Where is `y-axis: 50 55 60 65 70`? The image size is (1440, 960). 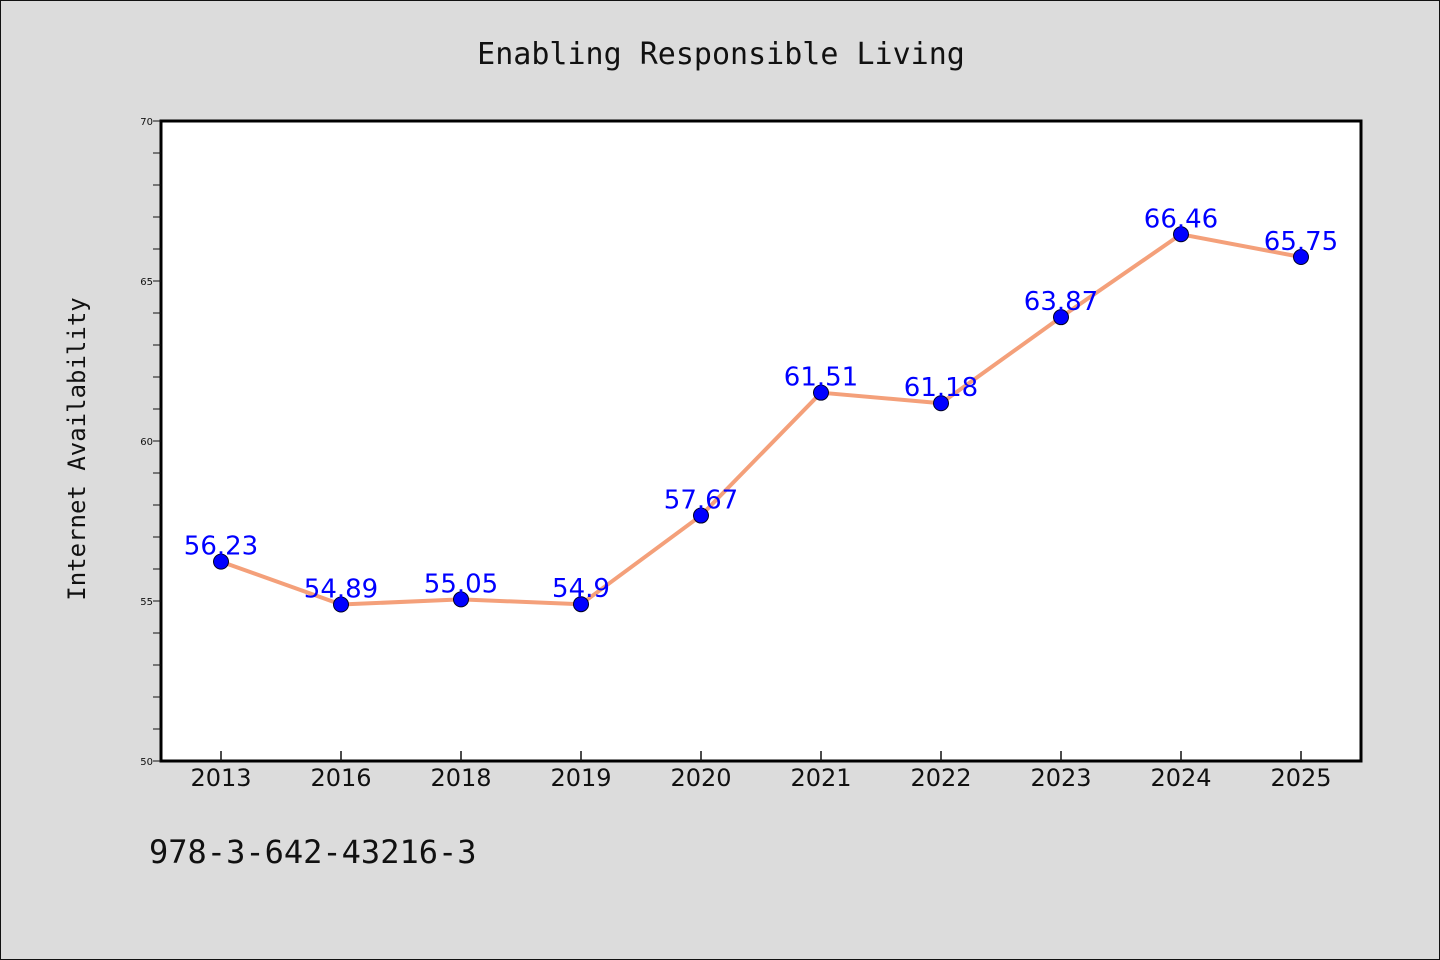 y-axis: 50 55 60 65 70 is located at coordinates (150, 442).